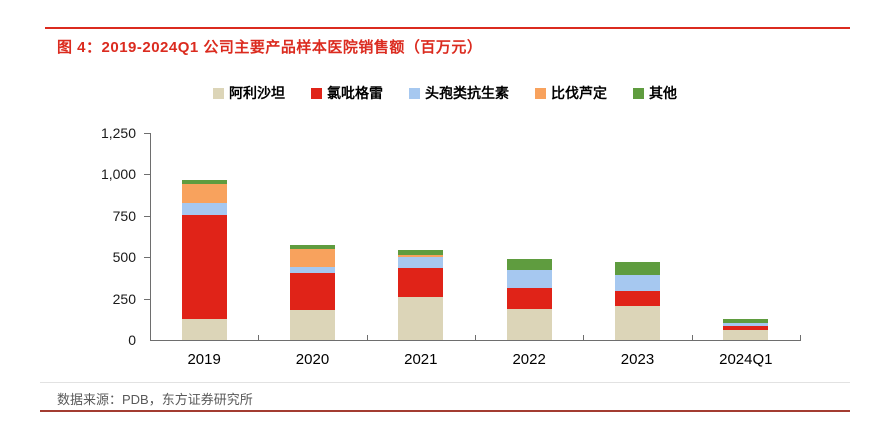 The height and width of the screenshot is (425, 874). Describe the element at coordinates (421, 282) in the screenshot. I see `bar-segment-2021-氯吡格雷` at that location.